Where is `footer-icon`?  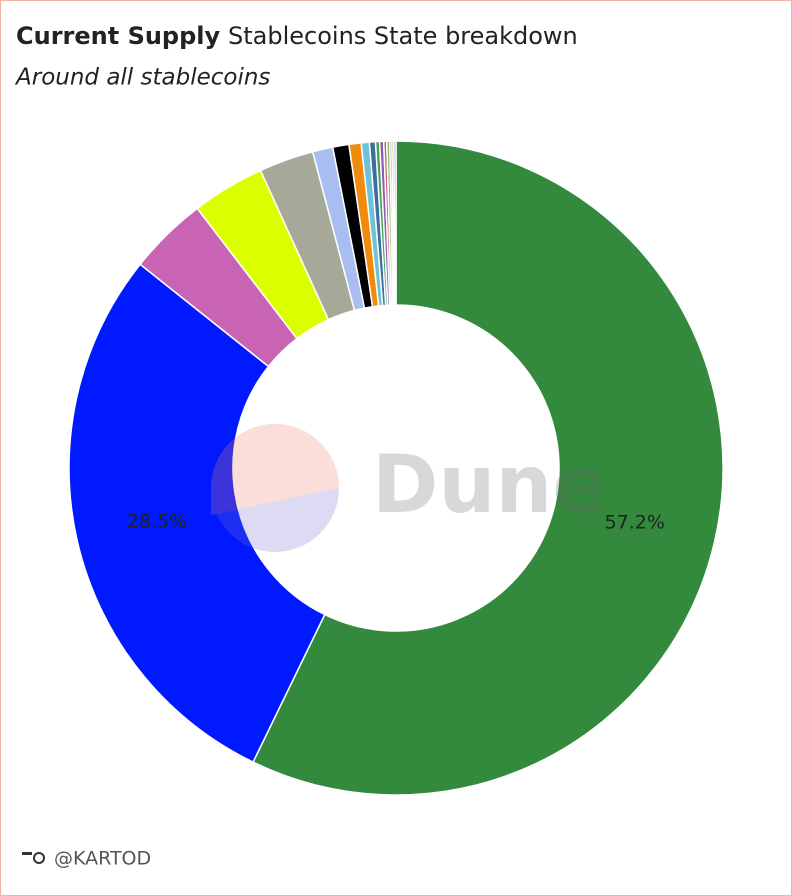
footer-icon is located at coordinates (33, 858).